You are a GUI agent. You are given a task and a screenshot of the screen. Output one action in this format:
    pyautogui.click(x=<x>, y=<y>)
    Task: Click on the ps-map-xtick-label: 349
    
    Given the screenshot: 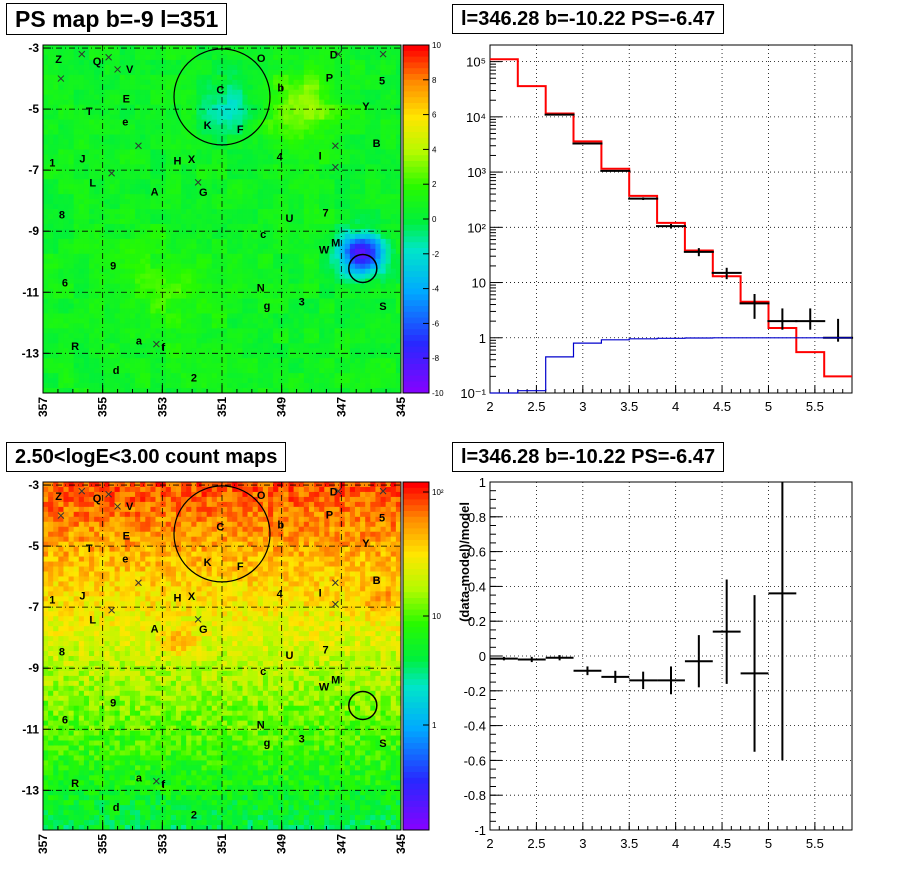 What is the action you would take?
    pyautogui.click(x=282, y=407)
    